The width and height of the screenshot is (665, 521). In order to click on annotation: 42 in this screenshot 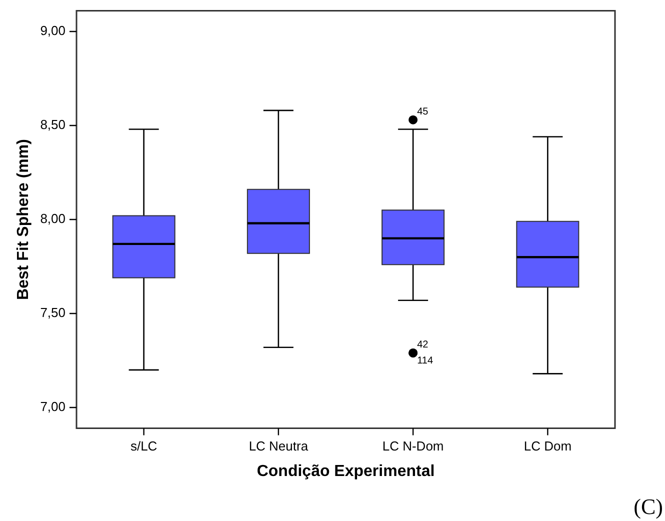, I will do `click(423, 345)`.